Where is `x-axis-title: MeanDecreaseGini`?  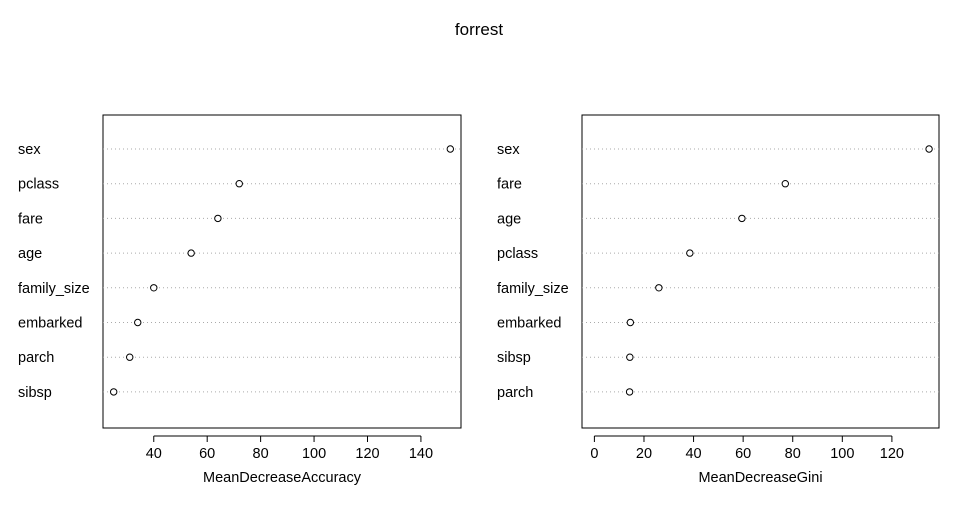
x-axis-title: MeanDecreaseGini is located at coordinates (760, 478).